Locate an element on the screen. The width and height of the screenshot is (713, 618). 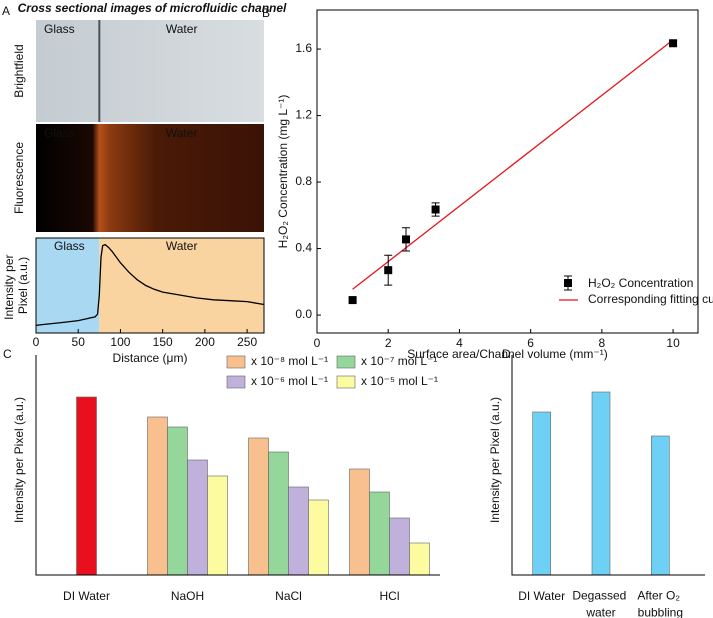
legend-label: x 10⁻⁵ mol L⁻¹ is located at coordinates (399, 381).